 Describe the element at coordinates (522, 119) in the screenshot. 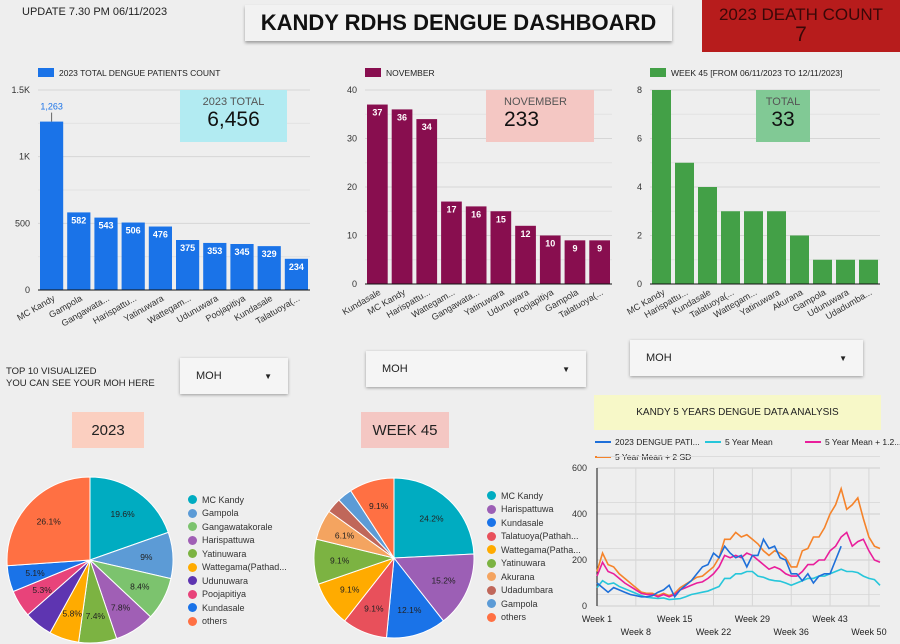

I see `kpi-value: 233` at that location.